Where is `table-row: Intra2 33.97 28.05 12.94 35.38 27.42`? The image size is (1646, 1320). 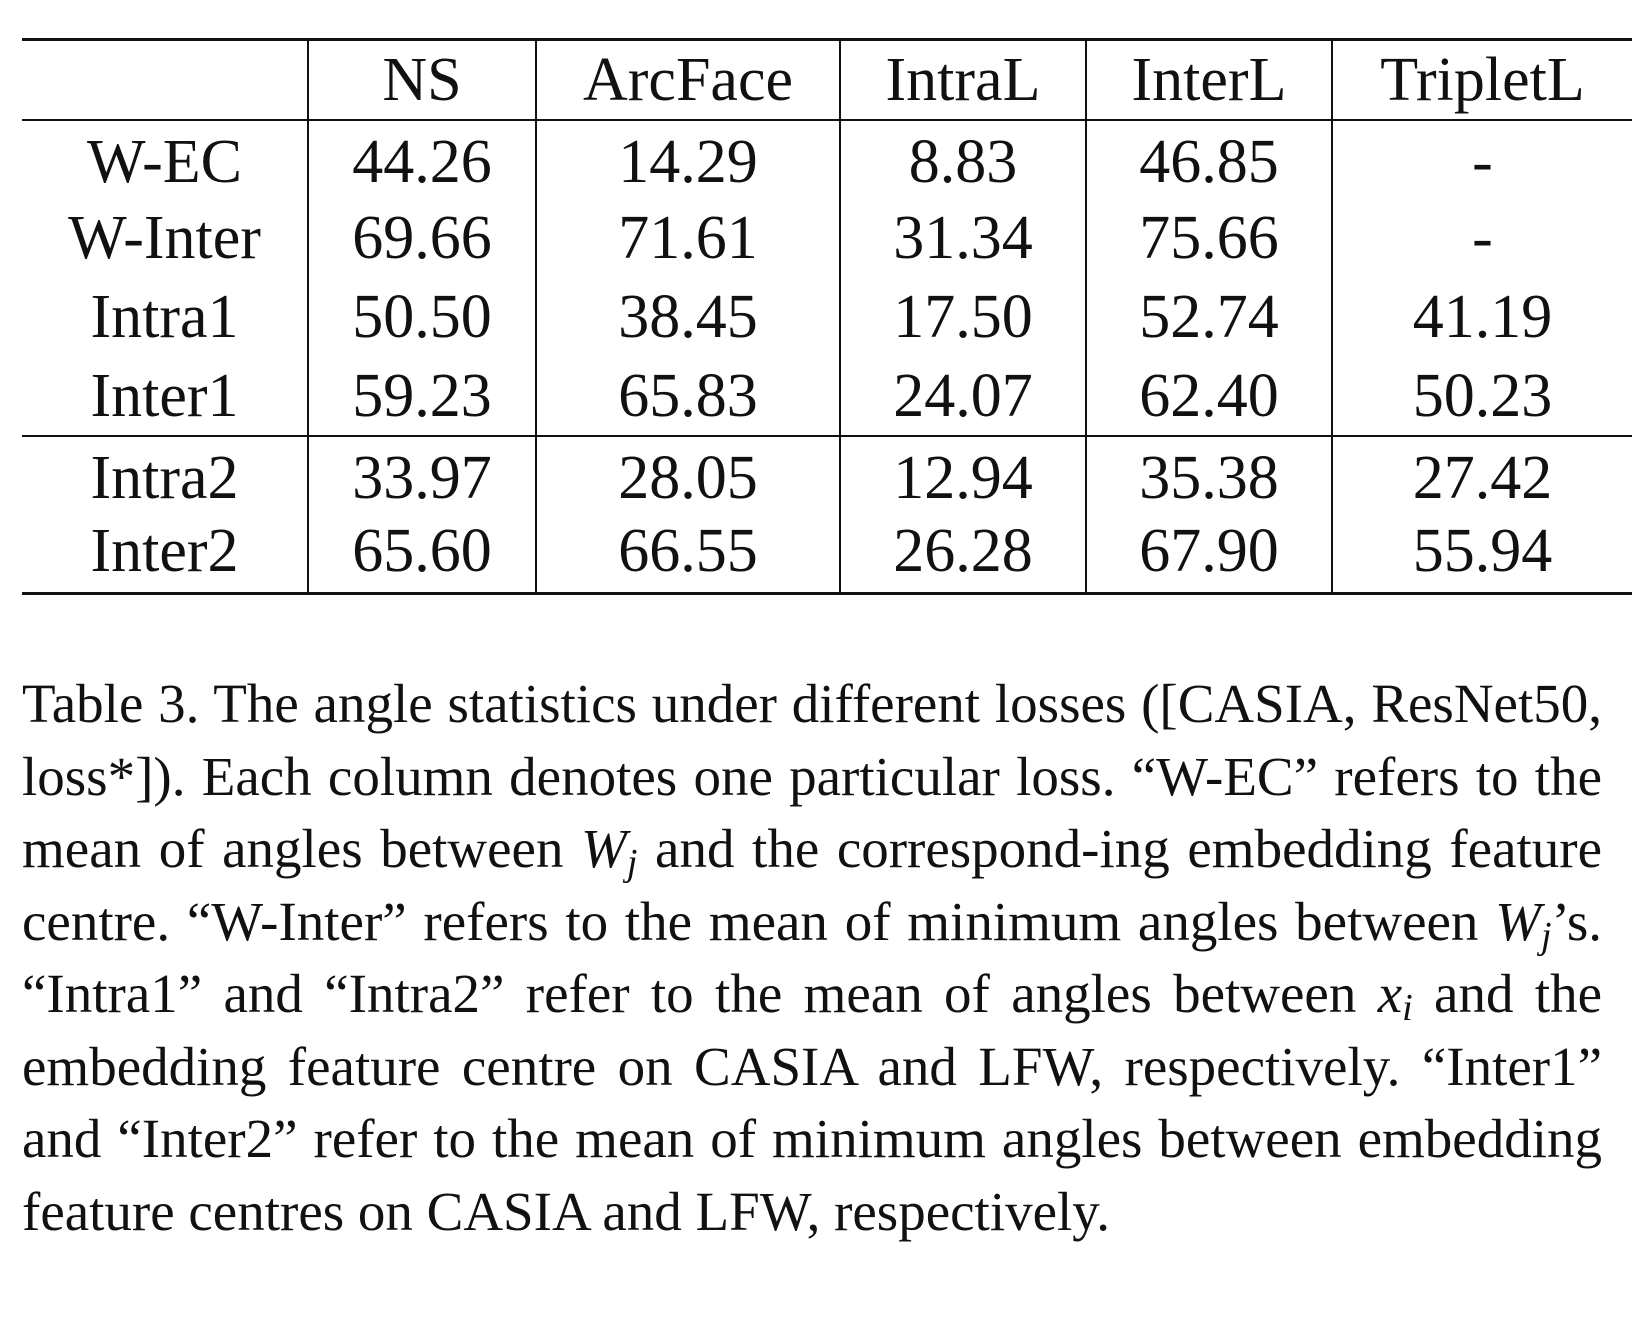 table-row: Intra2 33.97 28.05 12.94 35.38 27.42 is located at coordinates (827, 474).